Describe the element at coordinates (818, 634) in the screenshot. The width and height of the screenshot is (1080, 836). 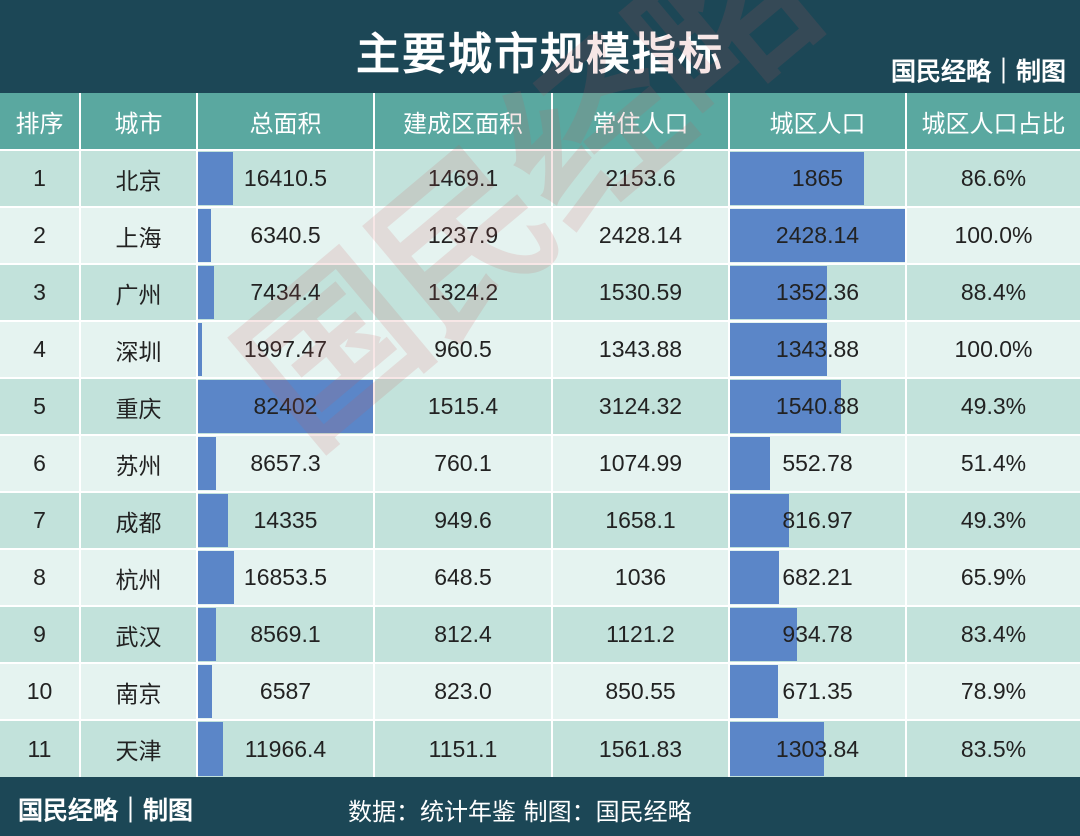
I see `table-cell: 934.78` at that location.